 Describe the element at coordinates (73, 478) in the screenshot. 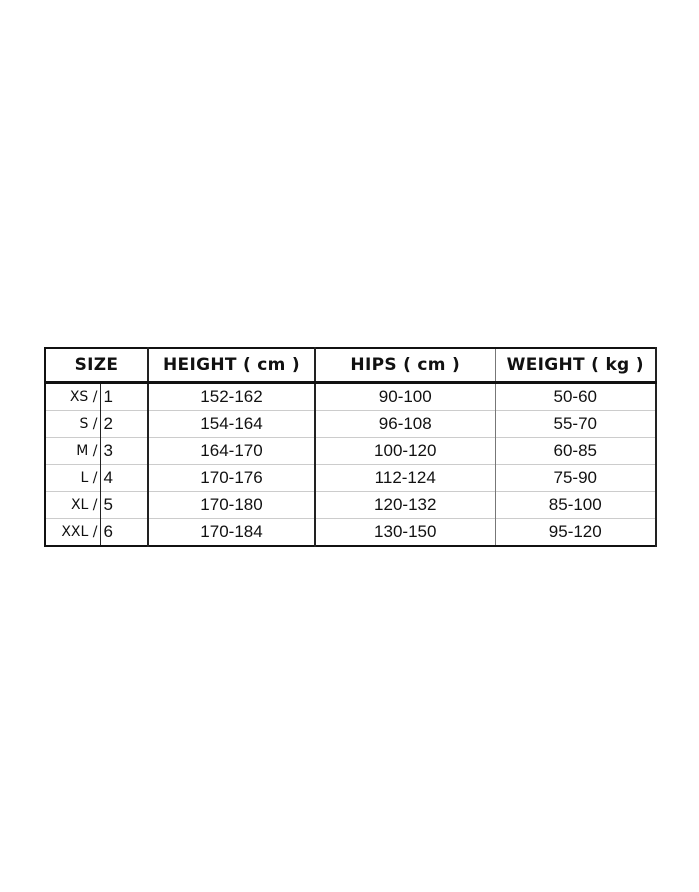

I see `size-label: L /` at that location.